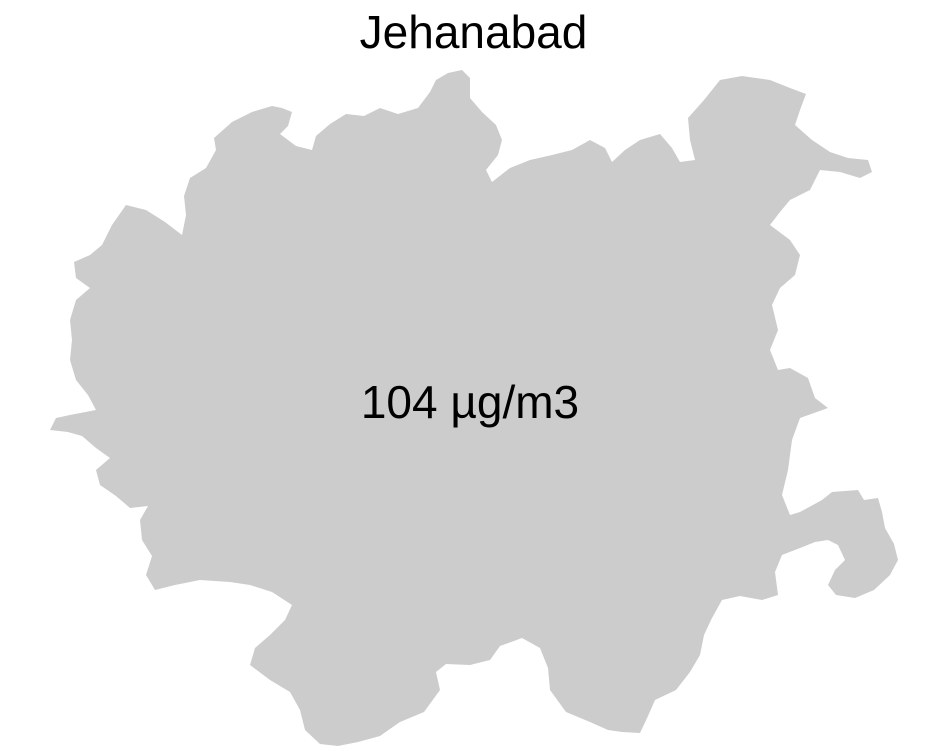 The width and height of the screenshot is (947, 751). What do you see at coordinates (470, 402) in the screenshot?
I see `pm25-value-label: 104 µg/m3` at bounding box center [470, 402].